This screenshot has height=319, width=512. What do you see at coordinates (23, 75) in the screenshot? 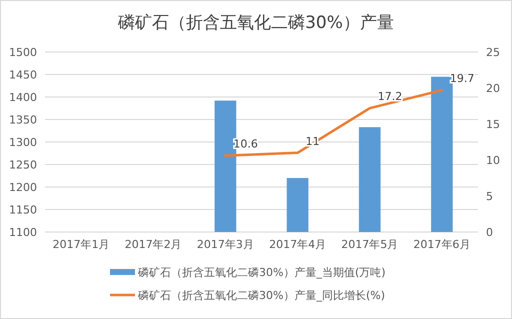
I see `y-tick-label: 1450` at bounding box center [23, 75].